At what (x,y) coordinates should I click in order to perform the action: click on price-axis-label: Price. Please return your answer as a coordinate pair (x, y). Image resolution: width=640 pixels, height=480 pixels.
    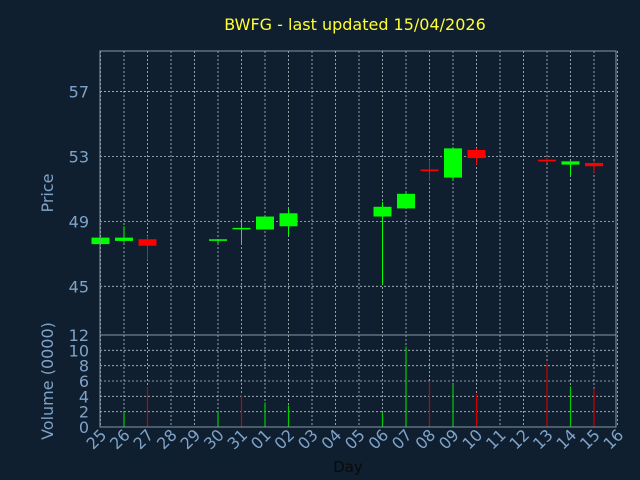
    Looking at the image, I should click on (47, 192).